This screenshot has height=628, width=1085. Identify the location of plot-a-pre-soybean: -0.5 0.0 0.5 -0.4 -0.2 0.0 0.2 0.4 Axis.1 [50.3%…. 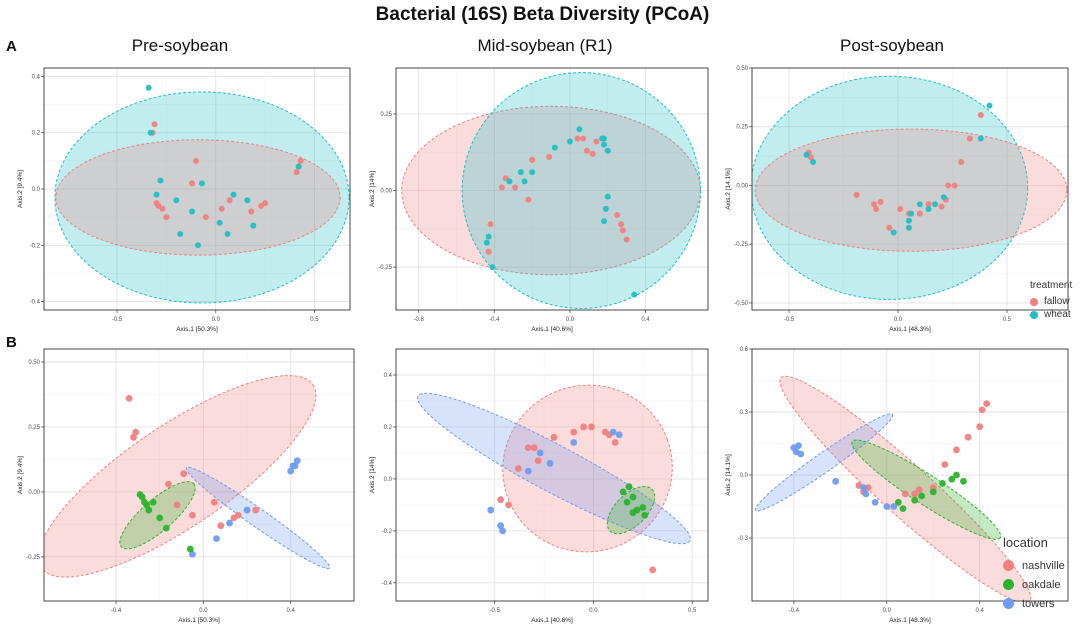
(184, 200).